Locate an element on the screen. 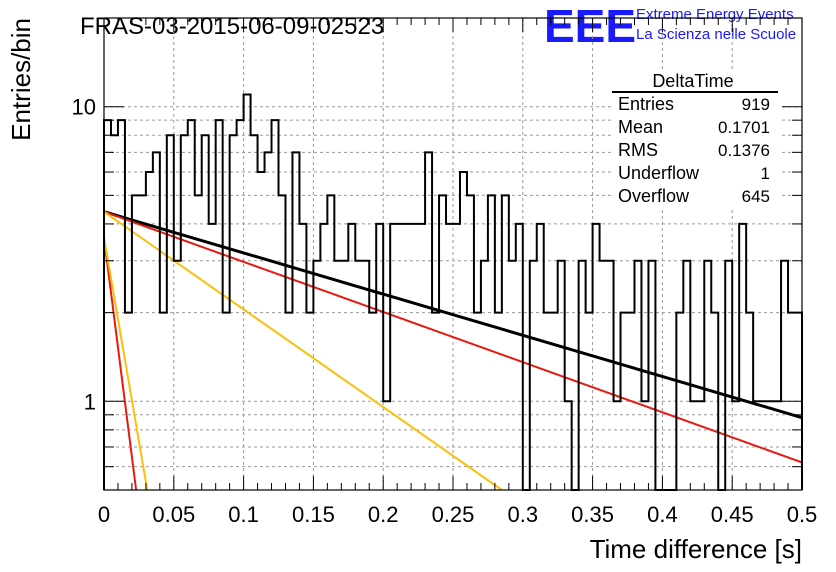  logo-line-2: La Scienza nelle Scuole is located at coordinates (716, 34).